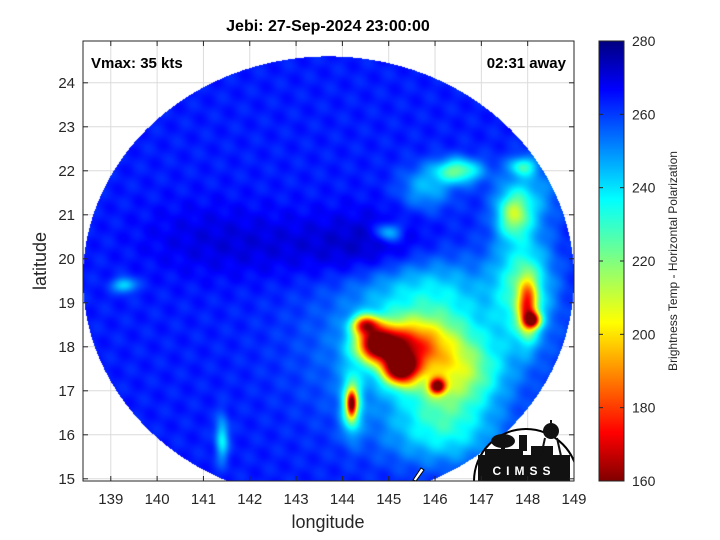 Image resolution: width=720 pixels, height=540 pixels. Describe the element at coordinates (66, 347) in the screenshot. I see `y-tick-label: 18` at that location.